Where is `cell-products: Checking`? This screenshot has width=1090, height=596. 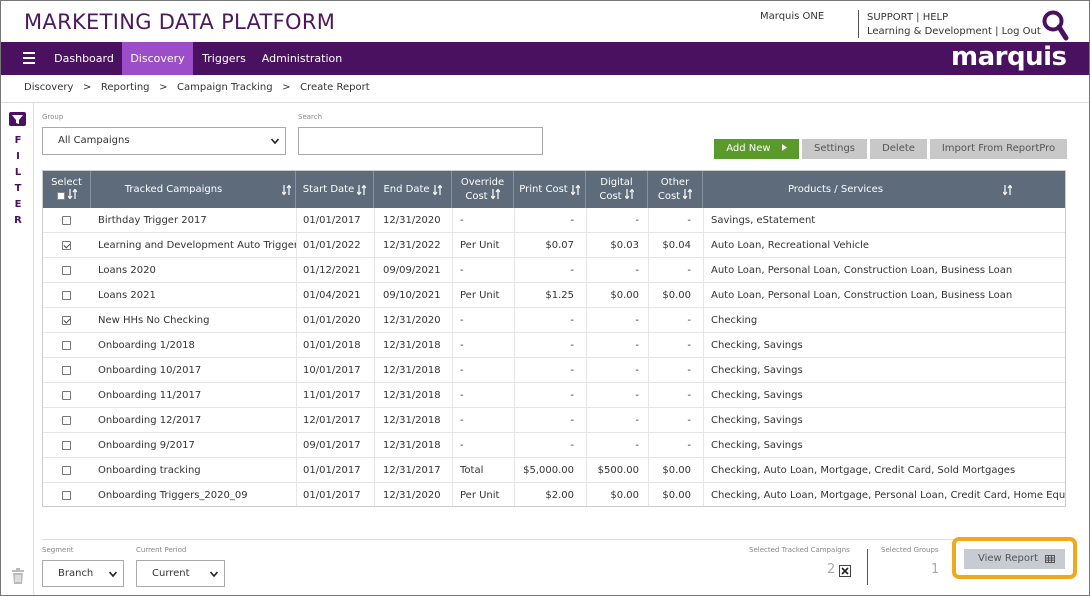 cell-products: Checking is located at coordinates (734, 320).